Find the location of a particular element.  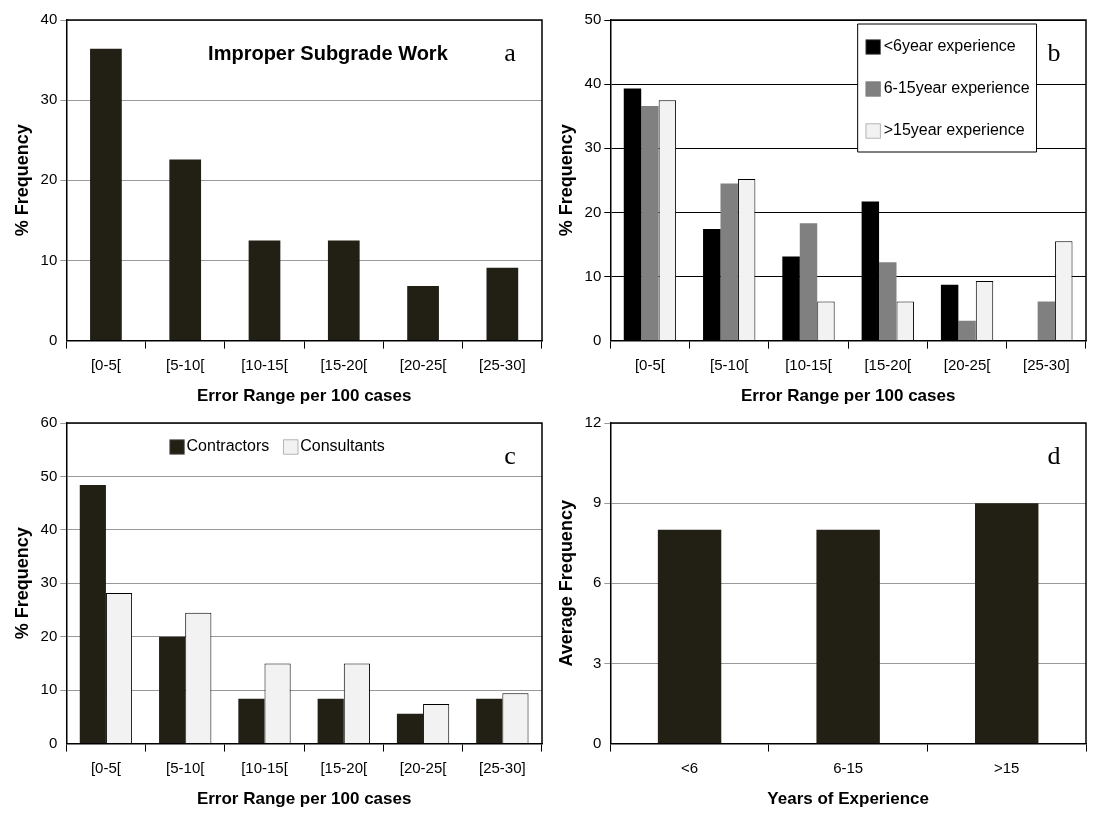

annotation: c is located at coordinates (510, 455).